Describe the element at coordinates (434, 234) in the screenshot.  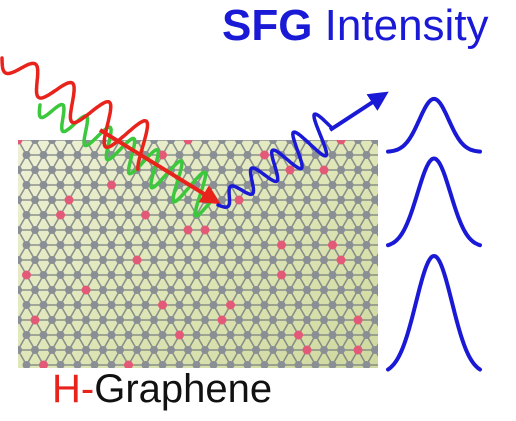
I see `sfg-intensity-peaks` at that location.